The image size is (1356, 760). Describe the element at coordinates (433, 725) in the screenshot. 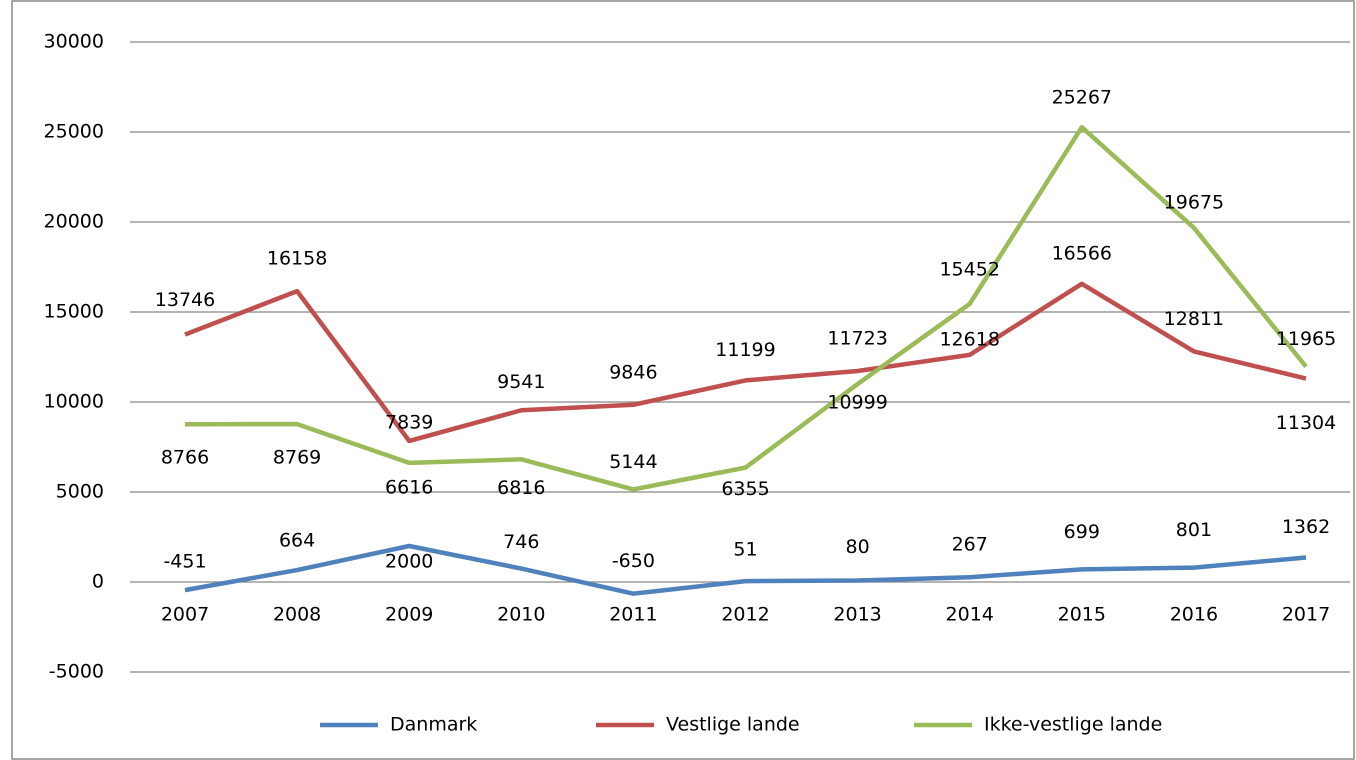

I see `legend-label: Danmark` at that location.